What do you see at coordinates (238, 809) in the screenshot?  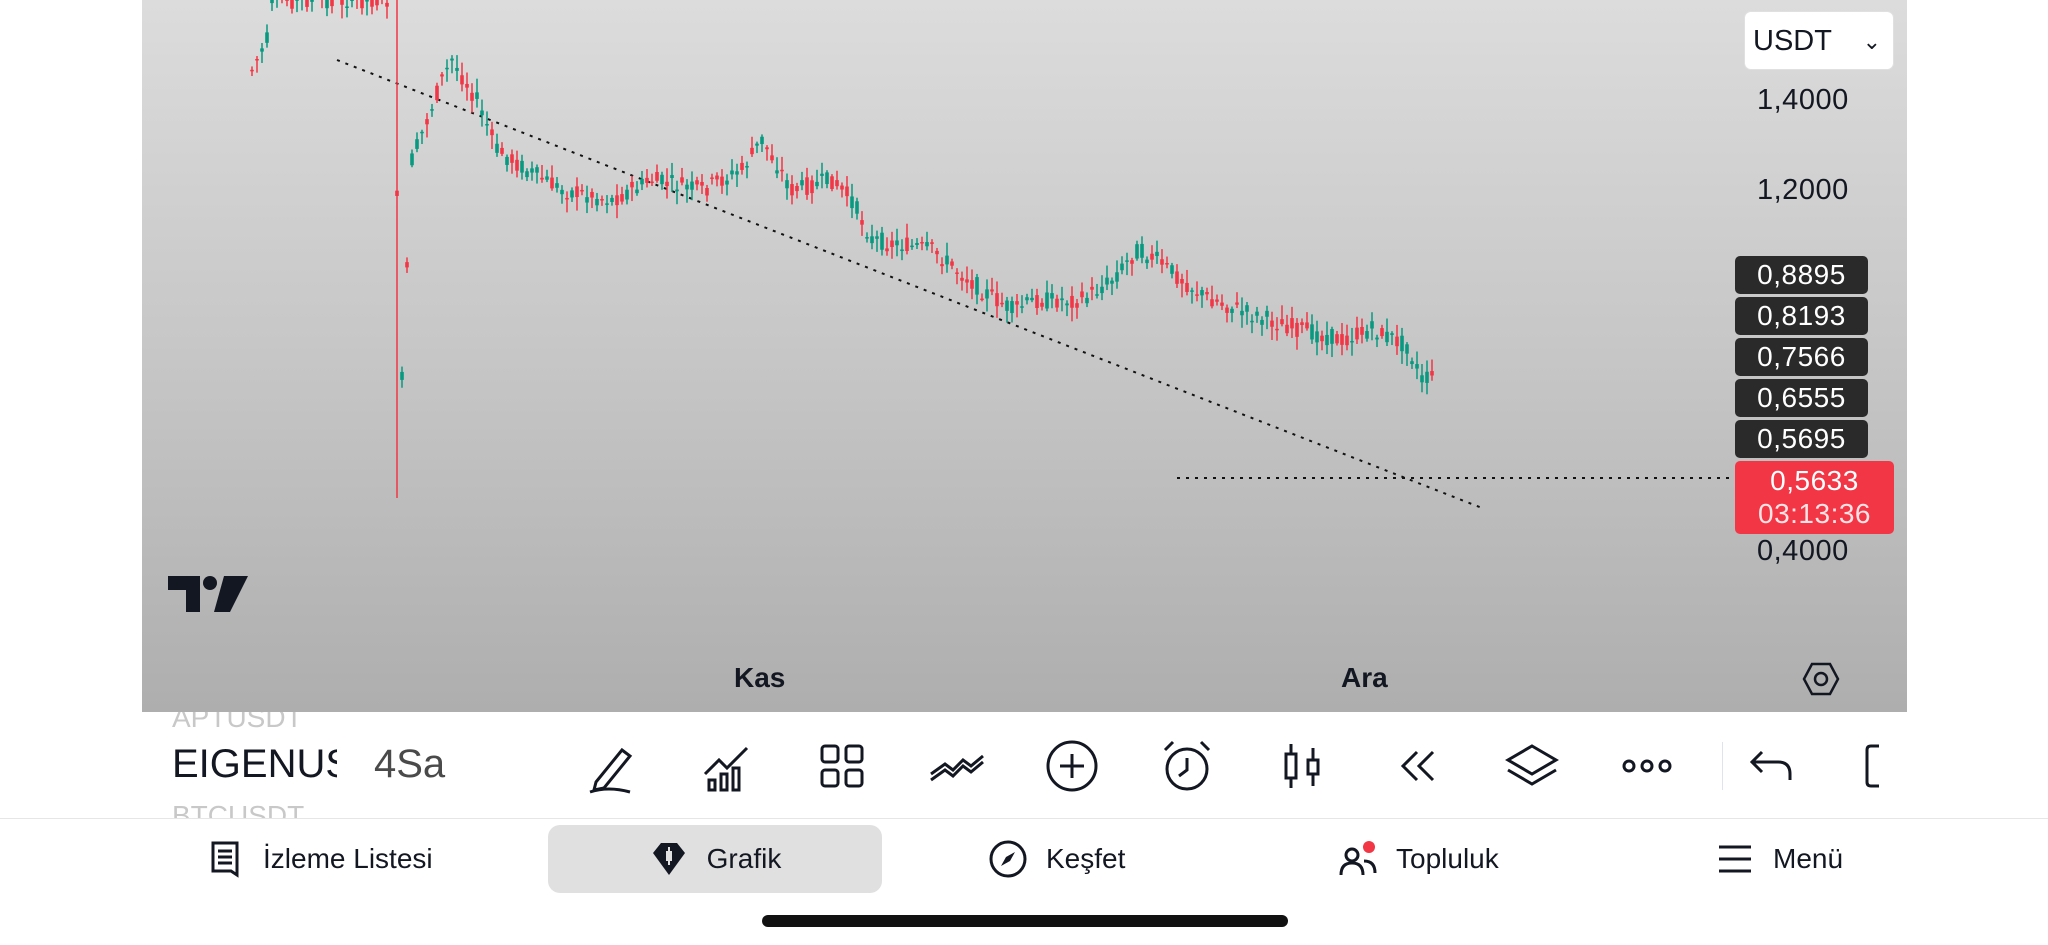 I see `symbol-next: BTCUSDT` at bounding box center [238, 809].